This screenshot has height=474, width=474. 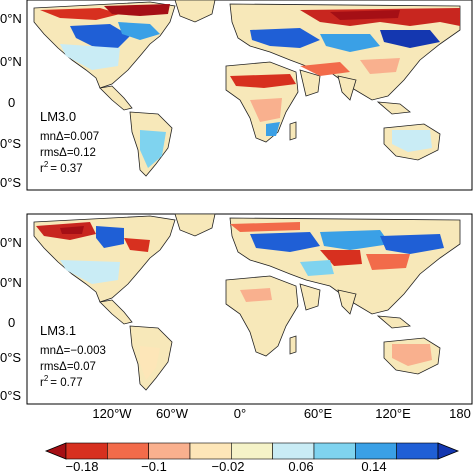 I want to click on r2-value: r2 = 0.77, so click(x=61, y=381).